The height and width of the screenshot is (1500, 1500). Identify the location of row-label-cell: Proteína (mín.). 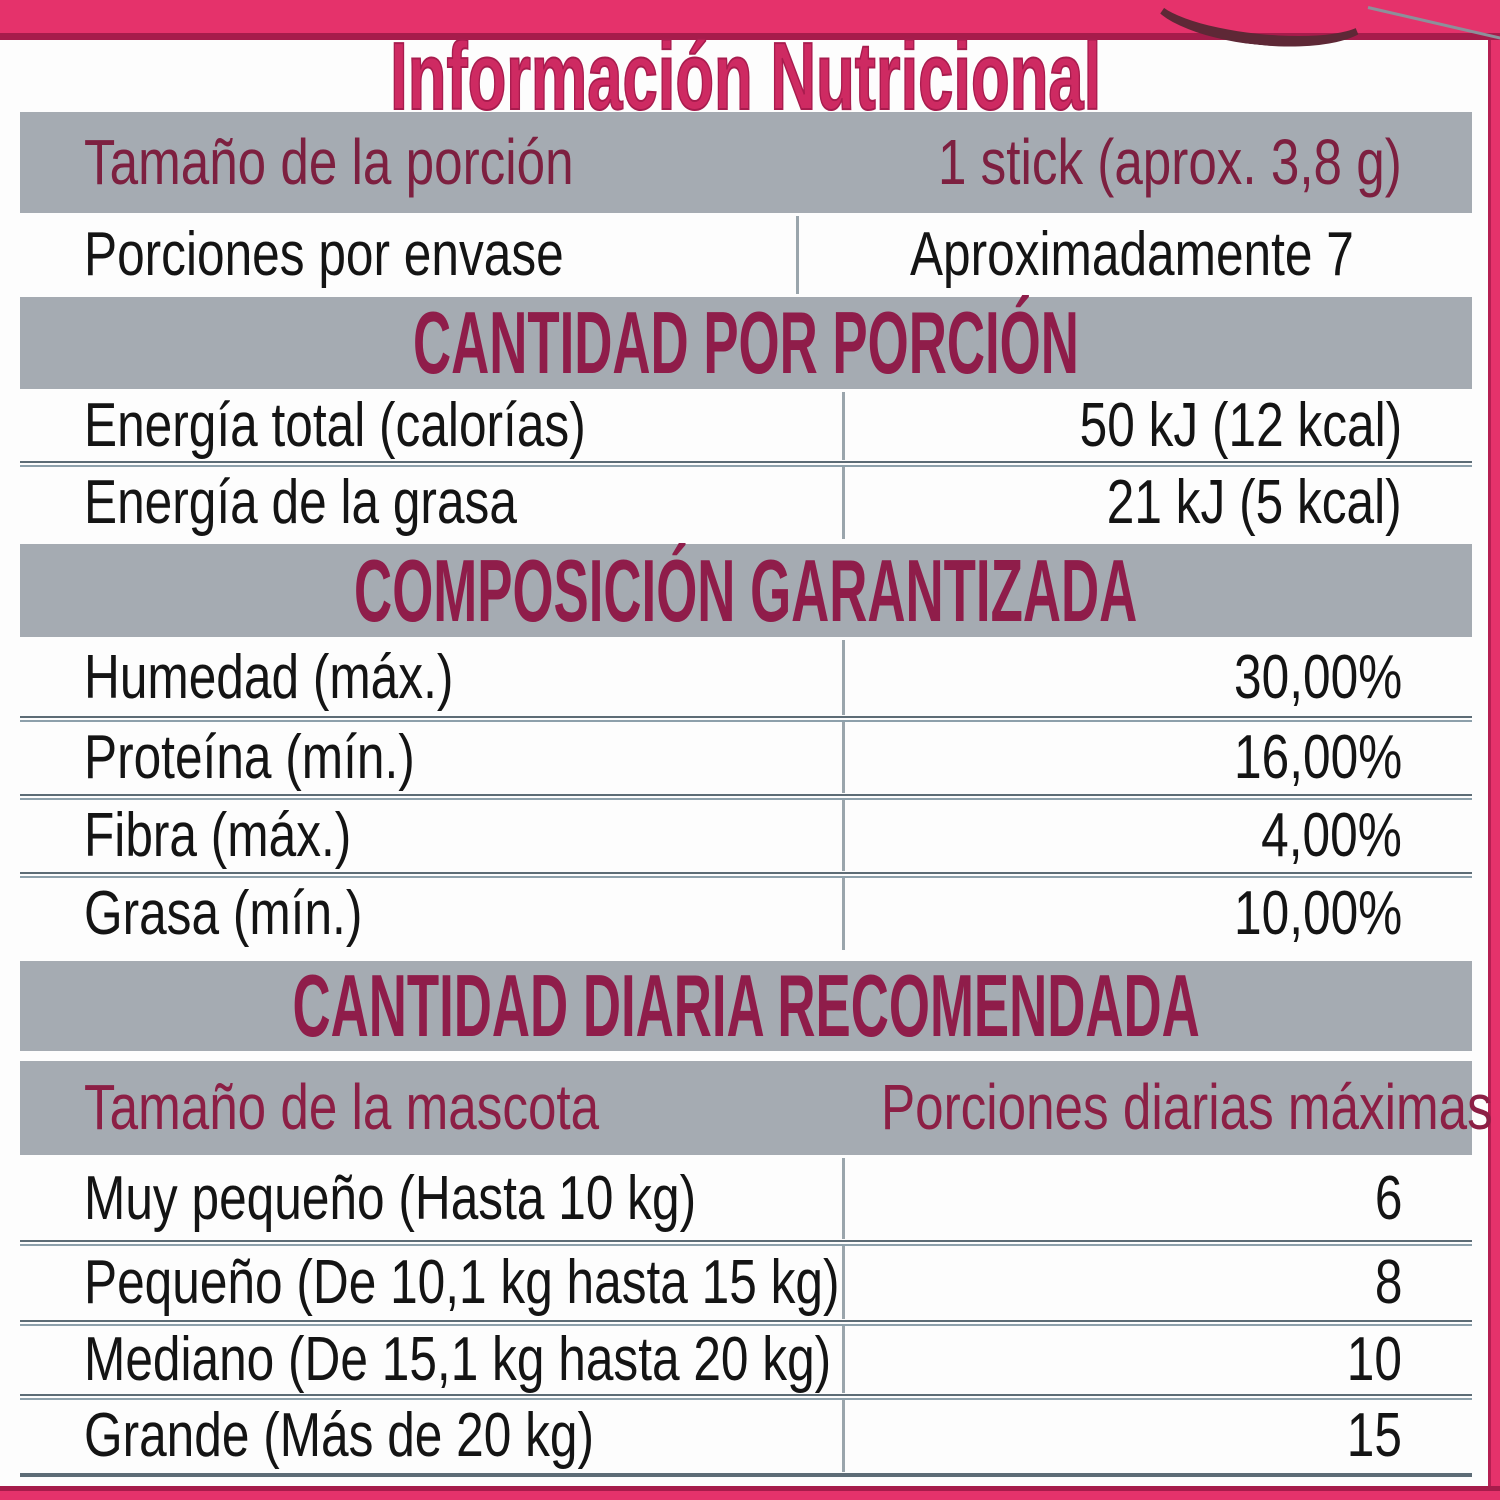
(431, 757).